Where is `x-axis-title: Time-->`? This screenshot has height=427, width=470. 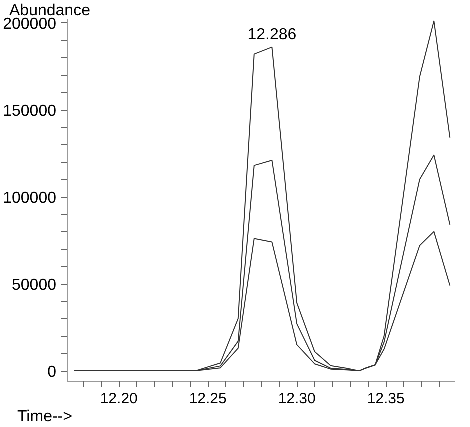
x-axis-title: Time--> is located at coordinates (45, 417).